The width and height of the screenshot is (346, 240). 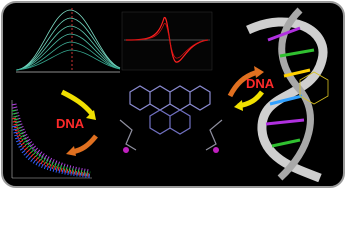 I want to click on cd-curve, so click(x=167, y=41).